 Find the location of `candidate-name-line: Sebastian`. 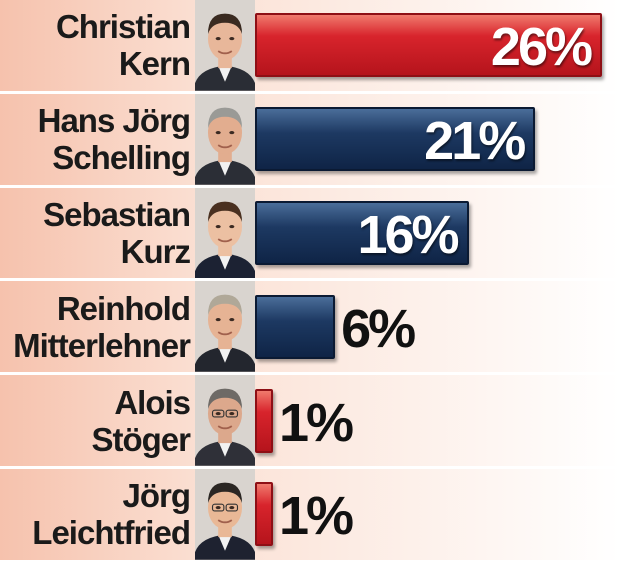

candidate-name-line: Sebastian is located at coordinates (117, 214).